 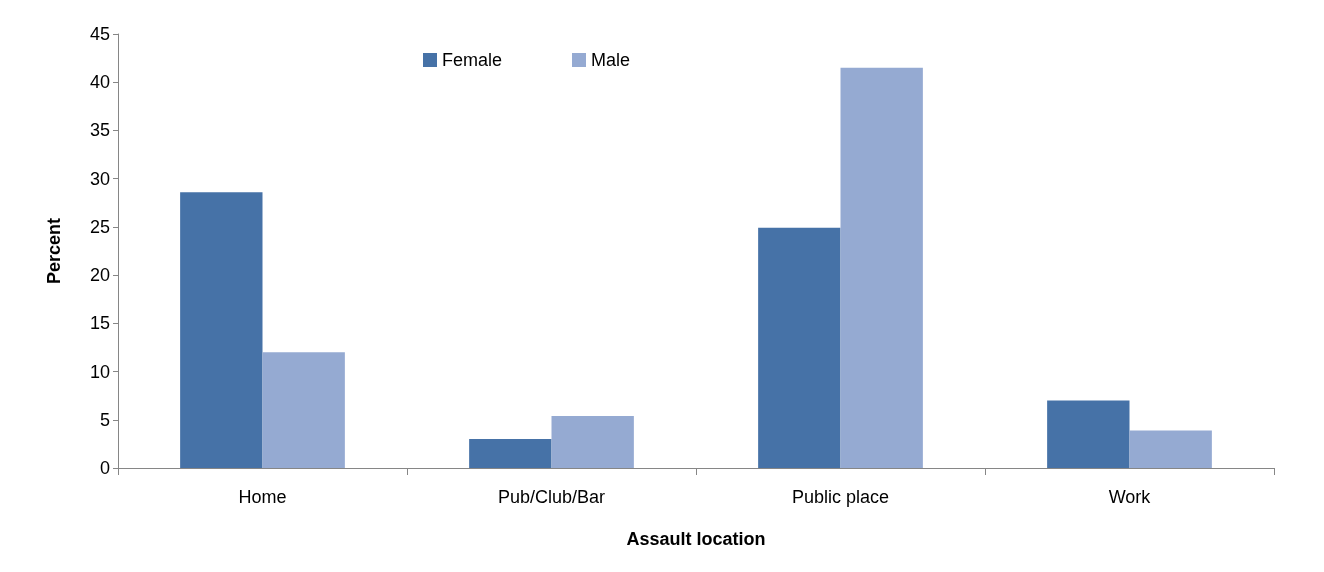 I want to click on y-tick-label: 35, so click(x=99, y=130).